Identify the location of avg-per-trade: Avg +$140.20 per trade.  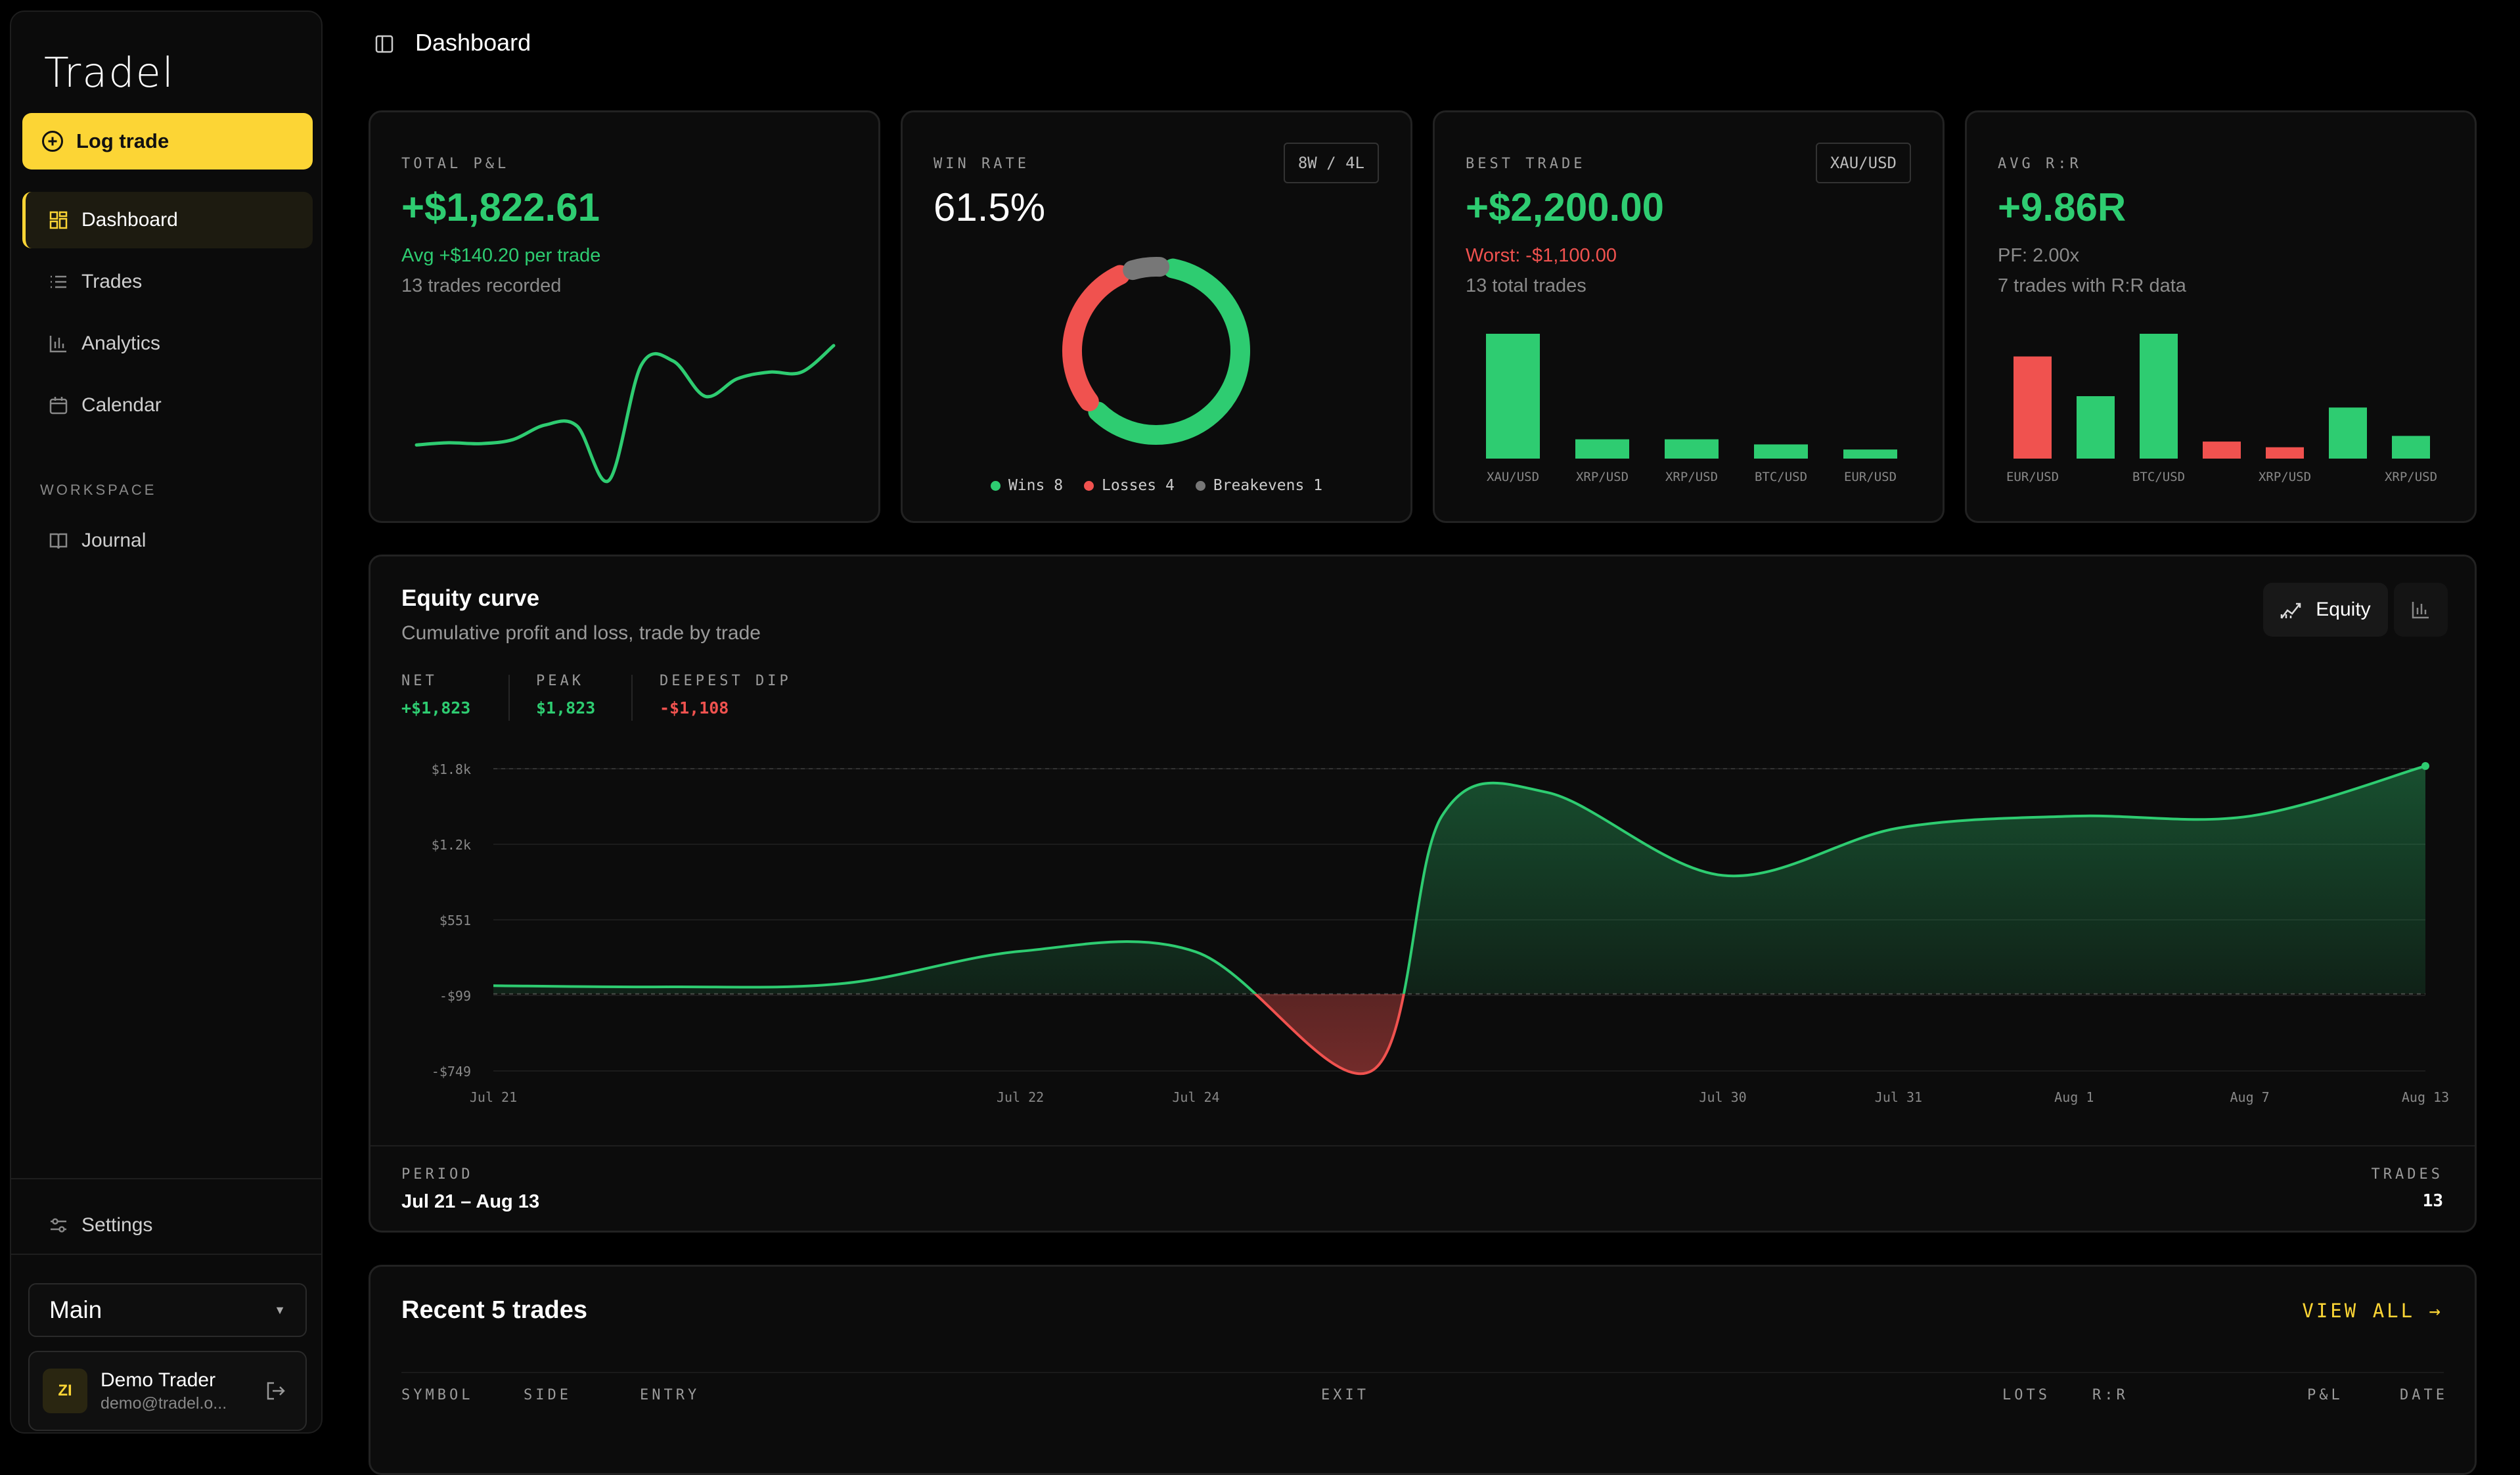
(501, 255).